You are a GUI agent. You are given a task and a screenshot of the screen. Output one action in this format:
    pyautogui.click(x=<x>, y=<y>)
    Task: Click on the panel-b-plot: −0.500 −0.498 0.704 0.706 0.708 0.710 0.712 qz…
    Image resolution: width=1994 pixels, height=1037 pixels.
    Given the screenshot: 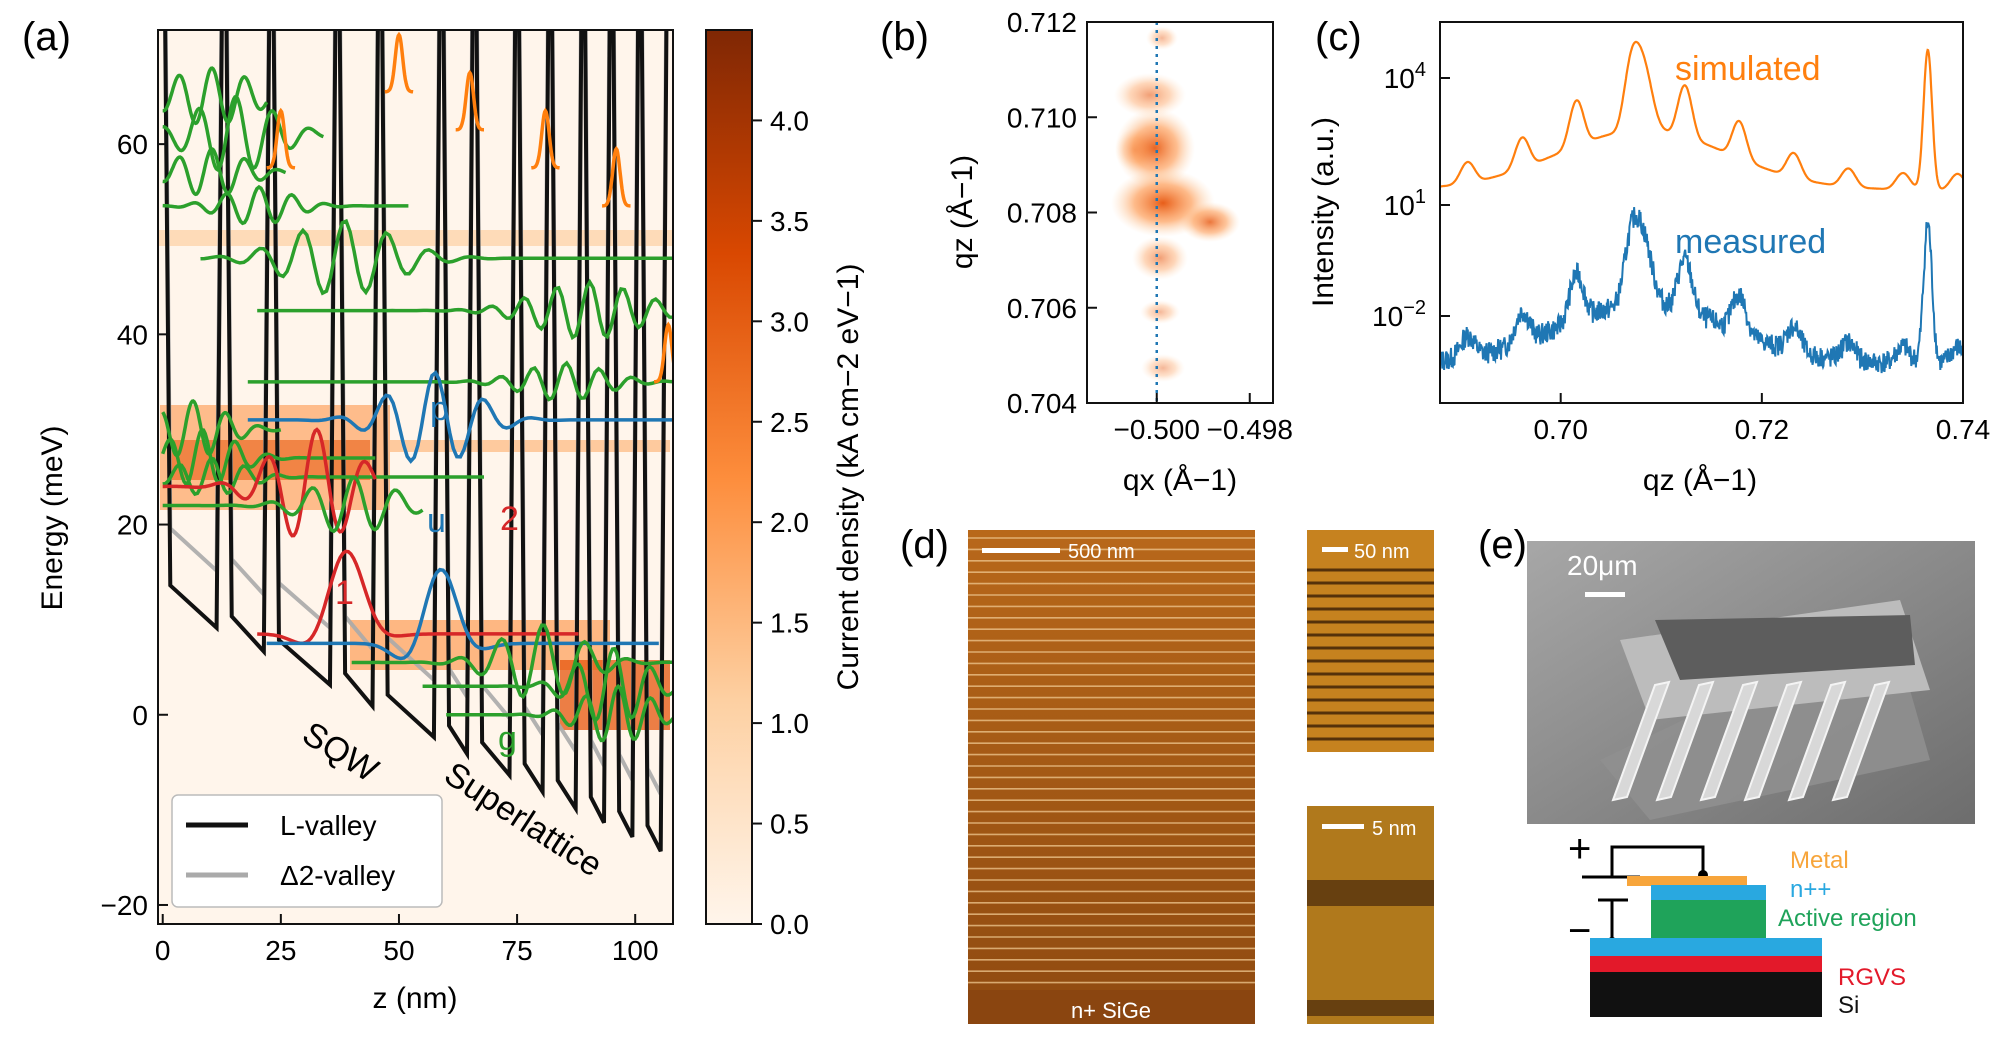 What is the action you would take?
    pyautogui.click(x=1119, y=252)
    